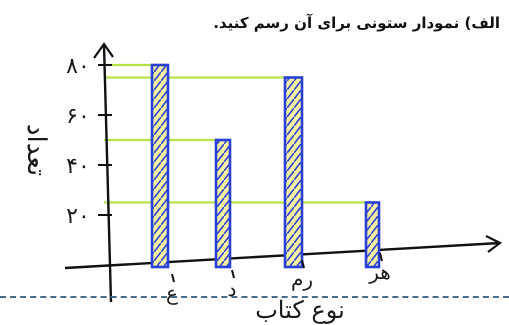 This screenshot has height=325, width=509. What do you see at coordinates (107, 173) in the screenshot?
I see `y-axis` at bounding box center [107, 173].